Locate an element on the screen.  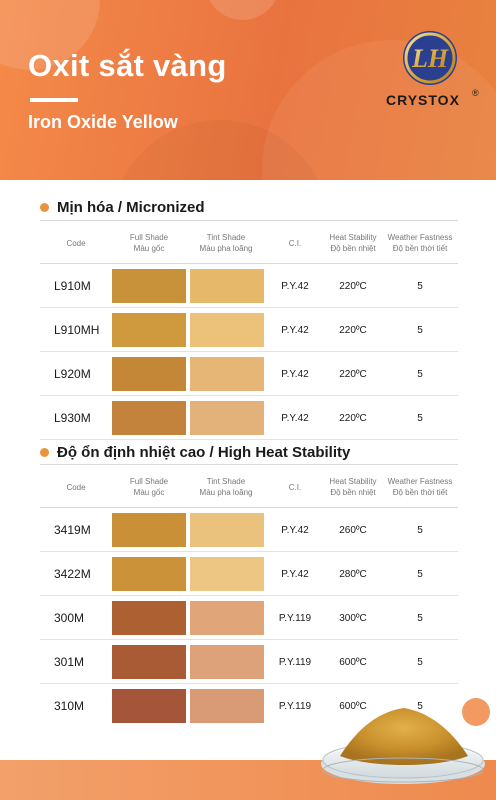
title-underline is located at coordinates (54, 100).